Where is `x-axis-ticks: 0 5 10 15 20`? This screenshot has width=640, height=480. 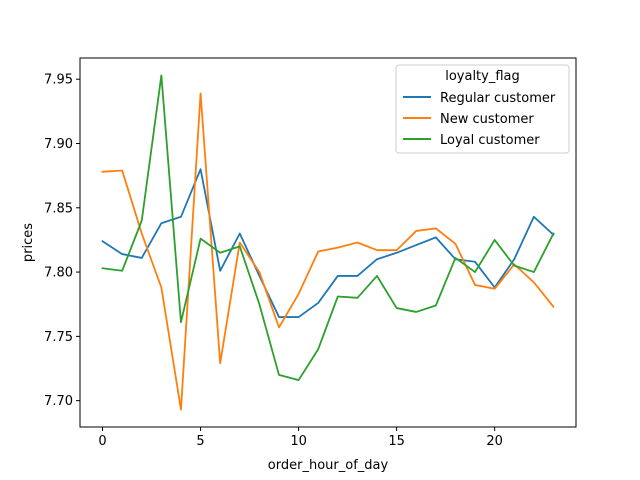
x-axis-ticks: 0 5 10 15 20 is located at coordinates (300, 438).